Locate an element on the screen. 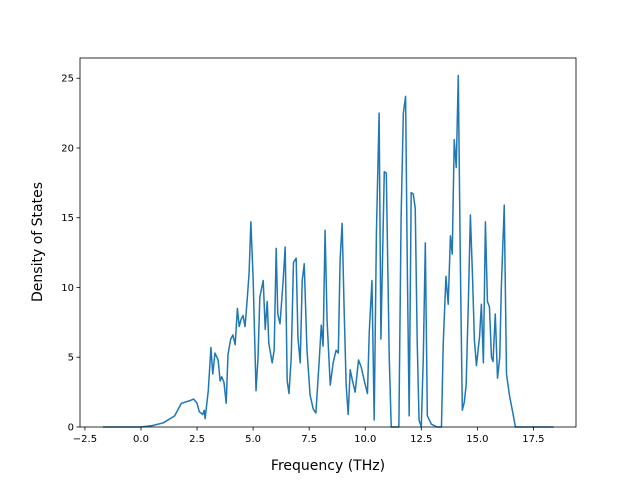  y-tick-label: 0 is located at coordinates (71, 428).